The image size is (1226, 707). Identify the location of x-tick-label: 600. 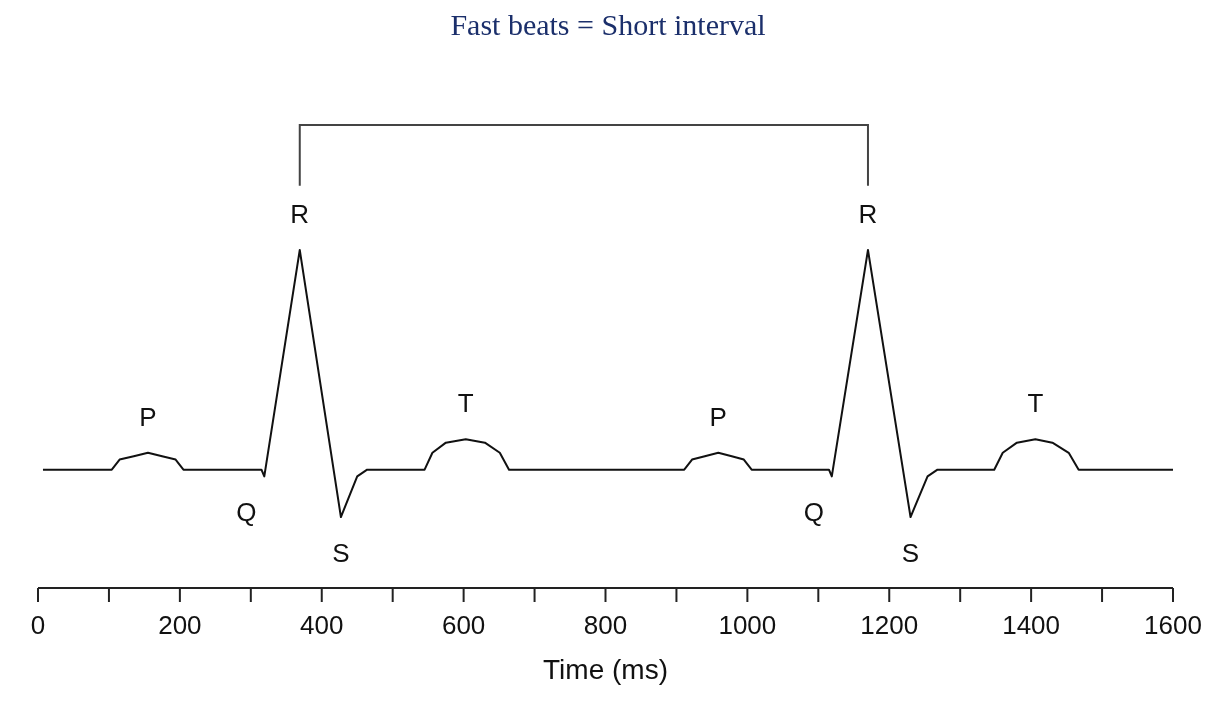
(463, 625).